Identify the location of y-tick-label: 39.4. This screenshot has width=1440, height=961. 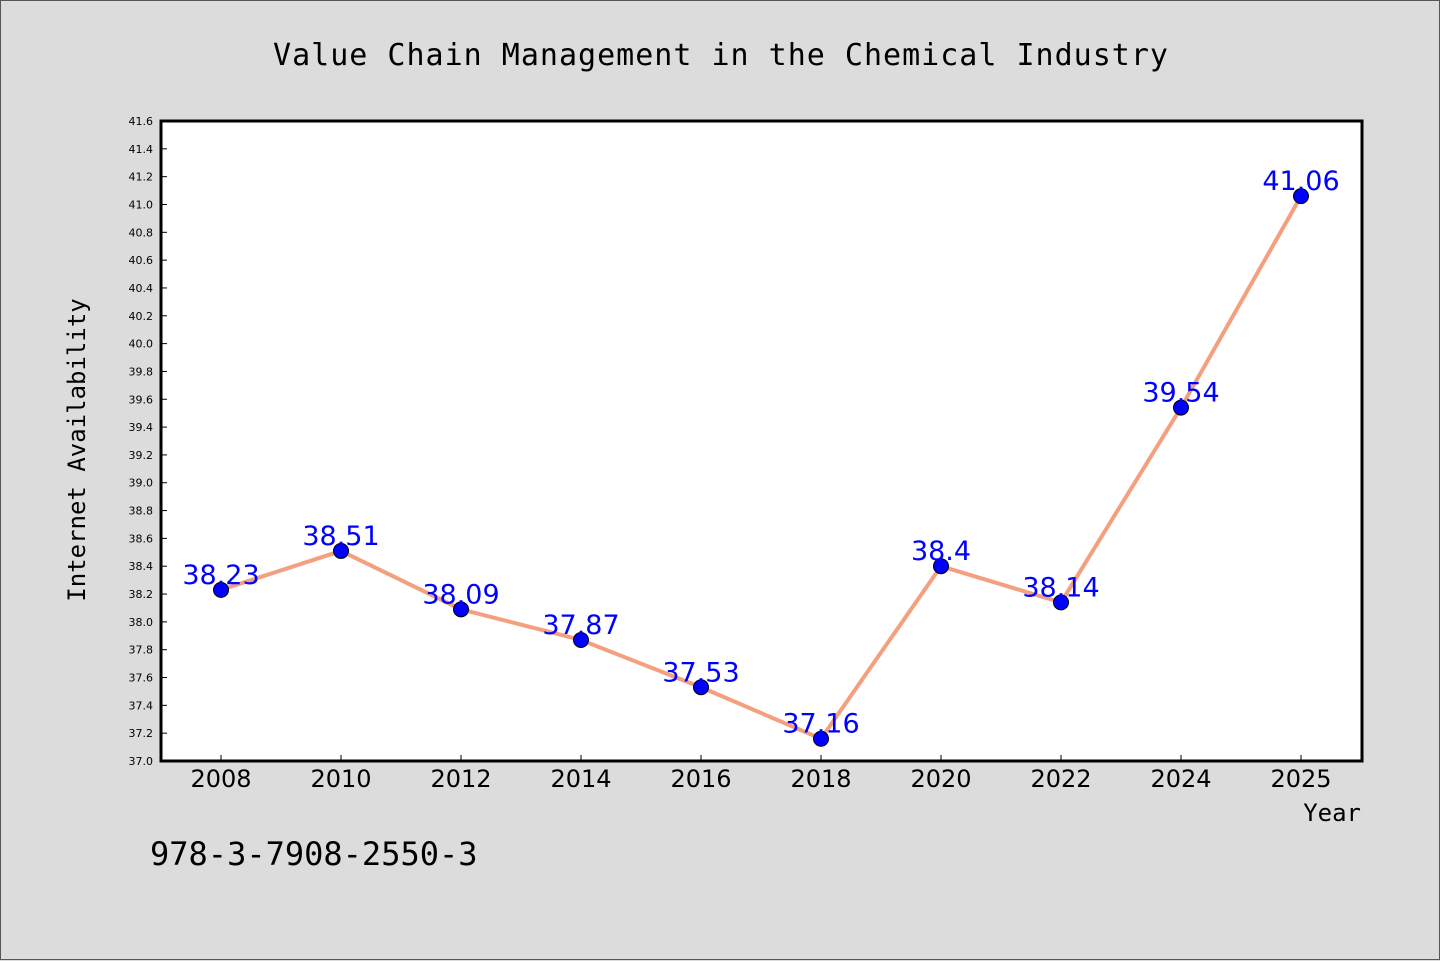
(141, 427).